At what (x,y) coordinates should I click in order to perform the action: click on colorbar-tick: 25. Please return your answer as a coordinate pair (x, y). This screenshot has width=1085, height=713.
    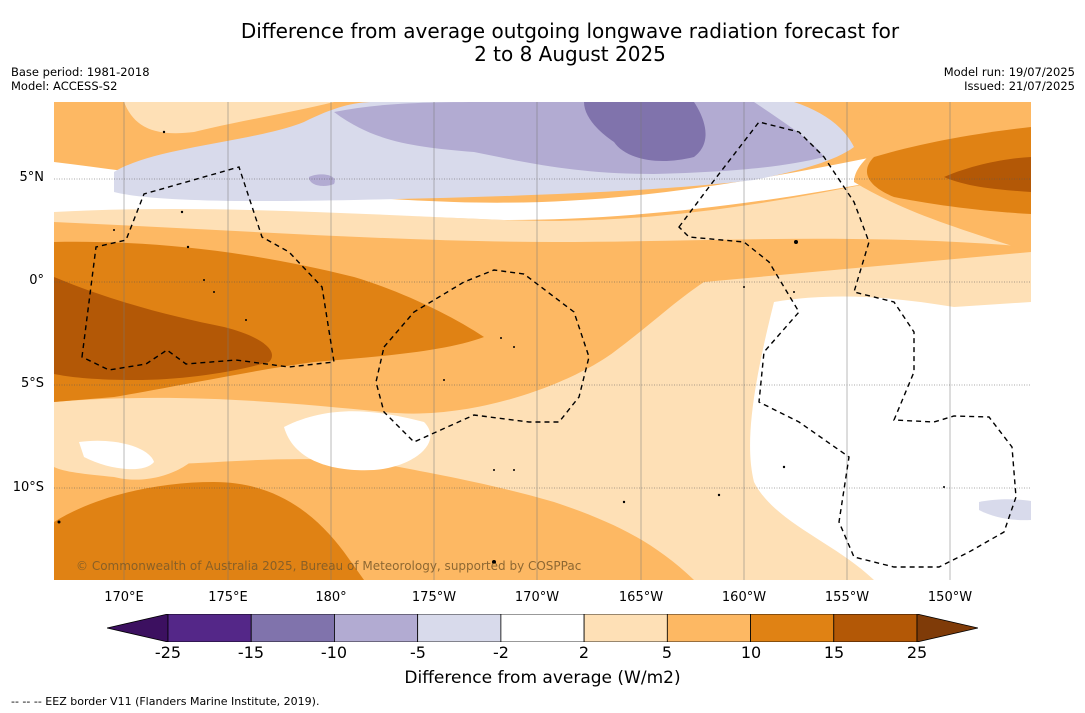
    Looking at the image, I should click on (917, 652).